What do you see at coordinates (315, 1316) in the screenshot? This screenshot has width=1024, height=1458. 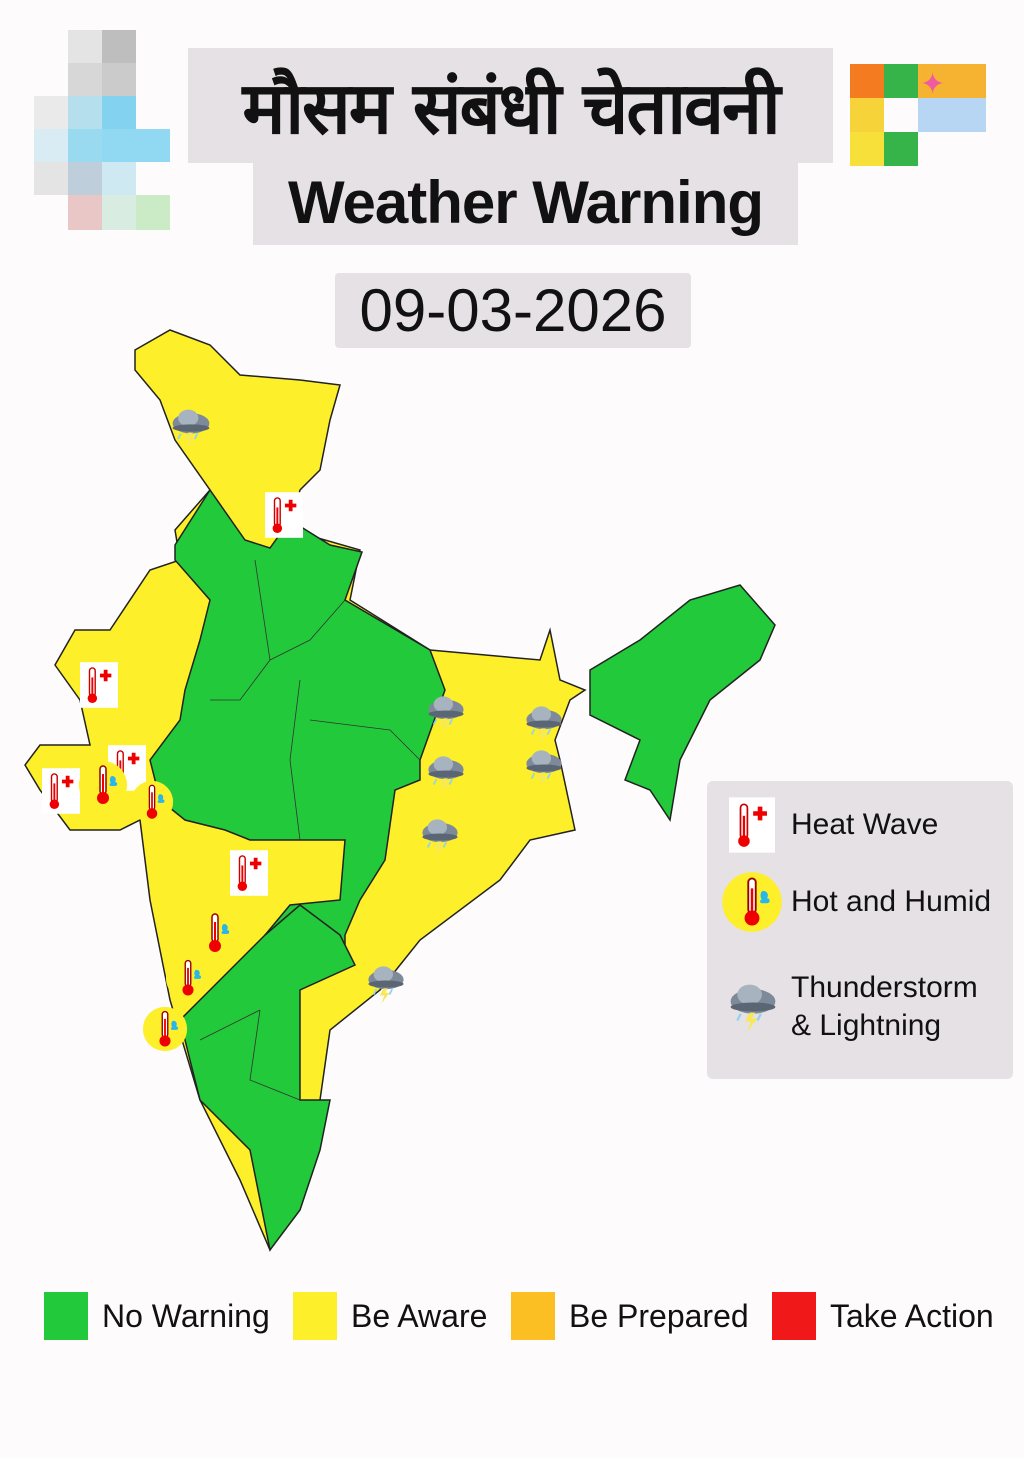 I see `swatch-yellow` at bounding box center [315, 1316].